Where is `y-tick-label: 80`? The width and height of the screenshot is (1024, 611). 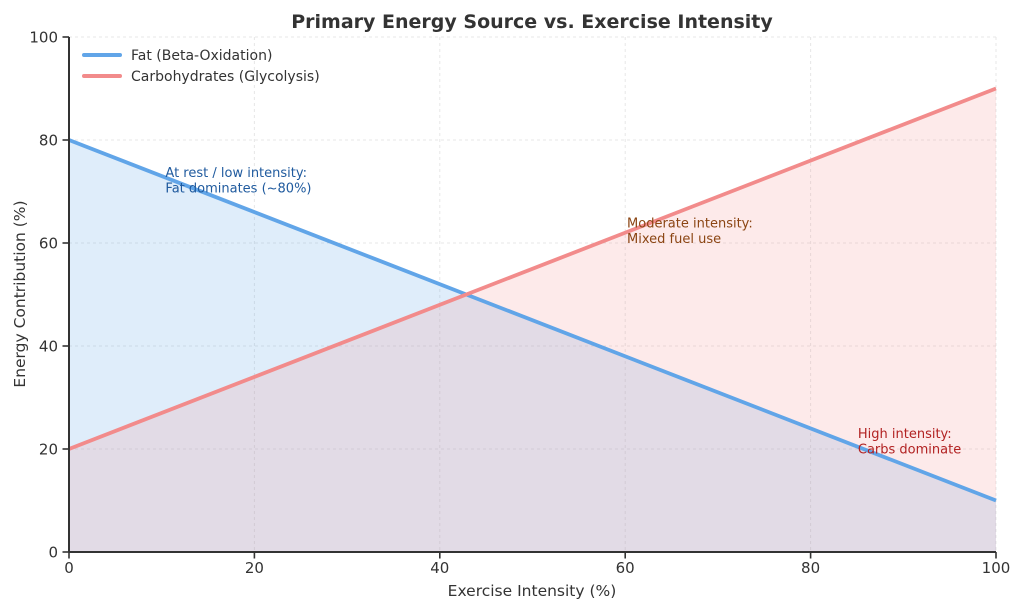 y-tick-label: 80 is located at coordinates (48, 141).